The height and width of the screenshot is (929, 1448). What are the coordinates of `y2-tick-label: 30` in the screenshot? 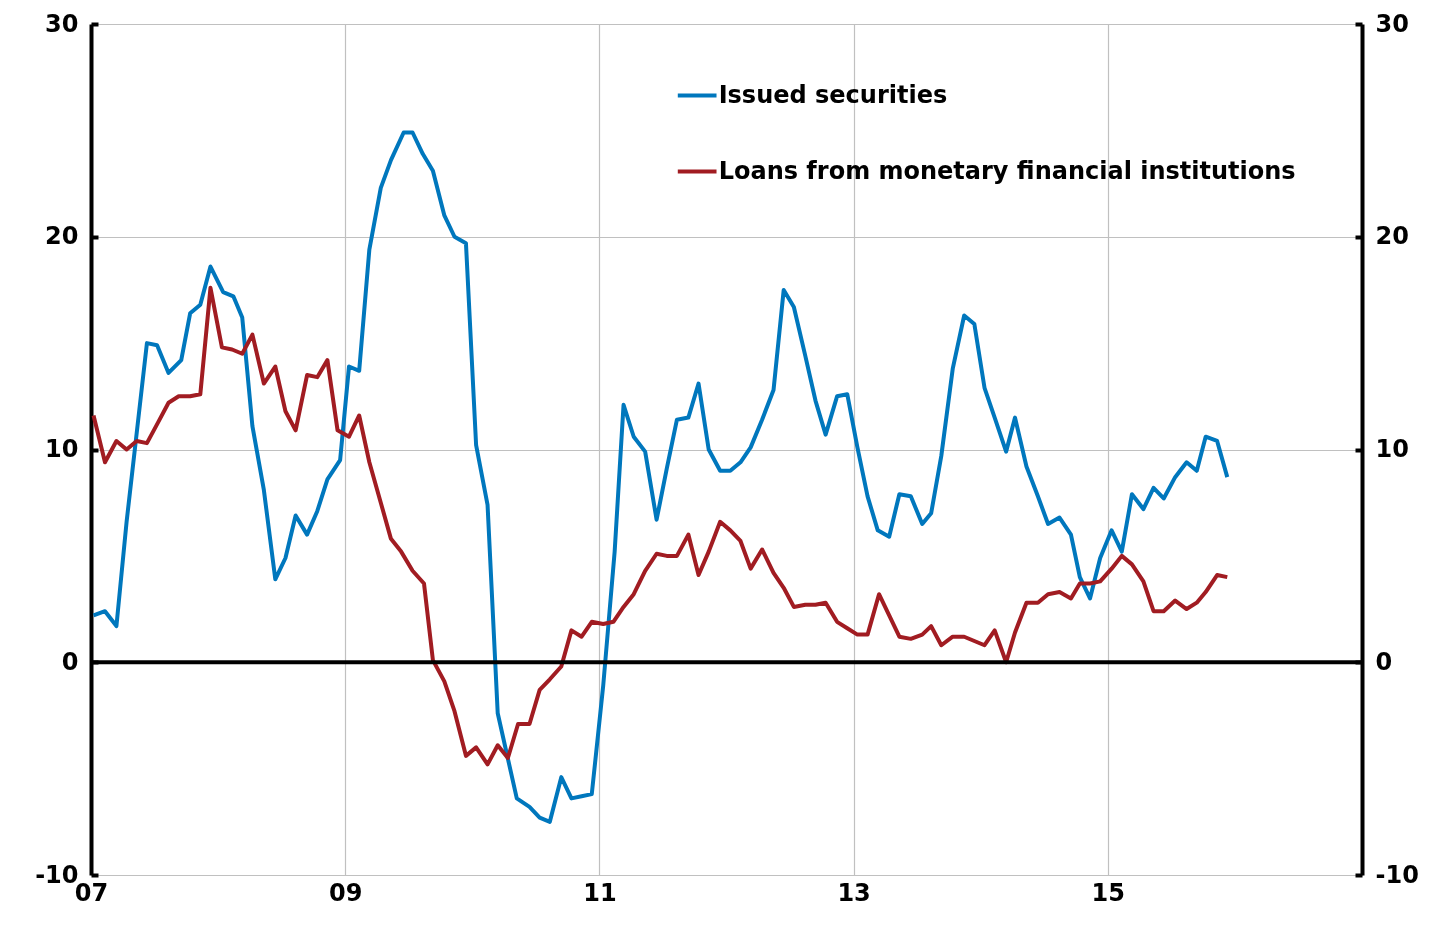 It's located at (1392, 23).